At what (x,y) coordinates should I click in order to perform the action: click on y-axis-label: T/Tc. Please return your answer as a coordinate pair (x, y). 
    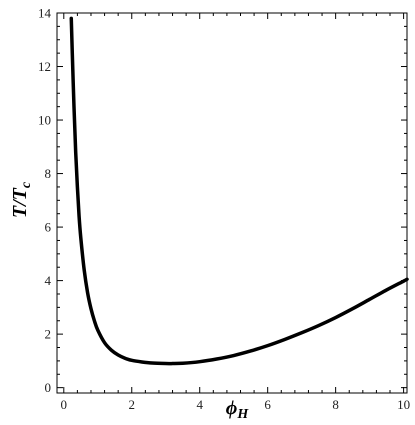
    Looking at the image, I should click on (21, 199).